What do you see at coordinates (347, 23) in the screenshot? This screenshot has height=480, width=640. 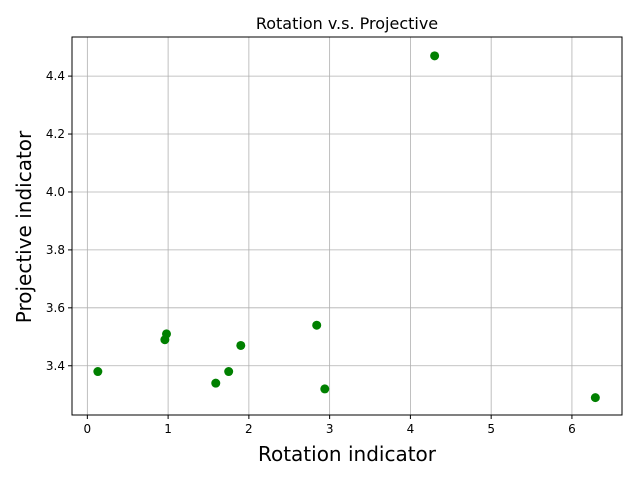 I see `chart-title: Rotation v.s. Projective` at bounding box center [347, 23].